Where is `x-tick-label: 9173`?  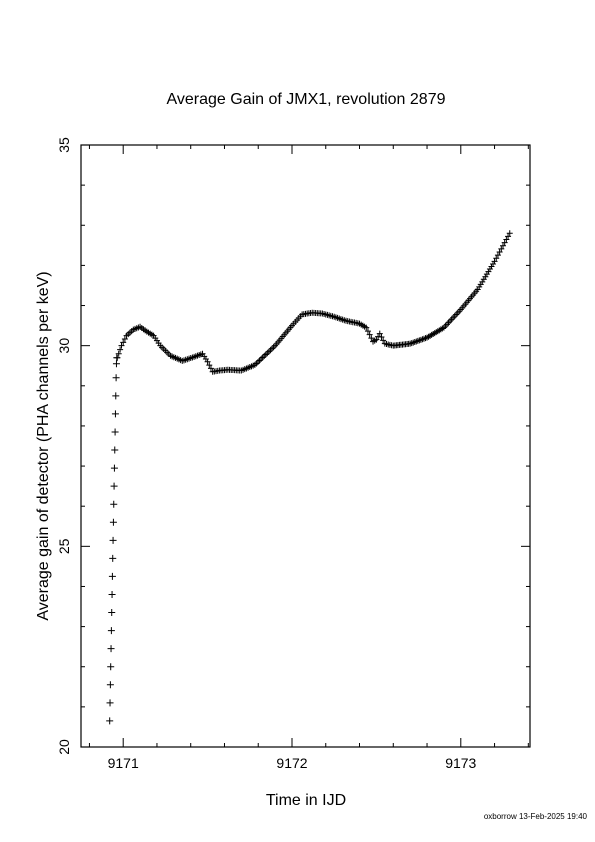 x-tick-label: 9173 is located at coordinates (460, 763).